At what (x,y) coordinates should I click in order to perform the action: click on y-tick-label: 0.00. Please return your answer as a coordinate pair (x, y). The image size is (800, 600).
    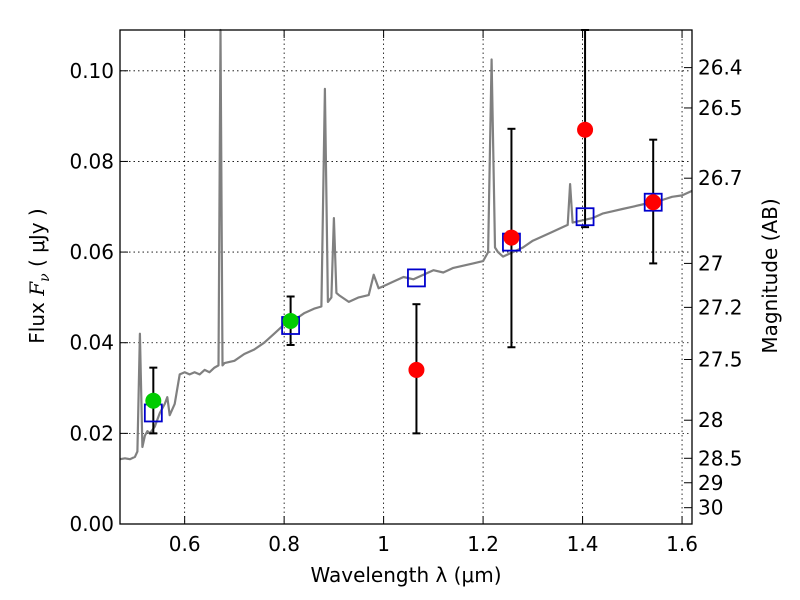
    Looking at the image, I should click on (91, 524).